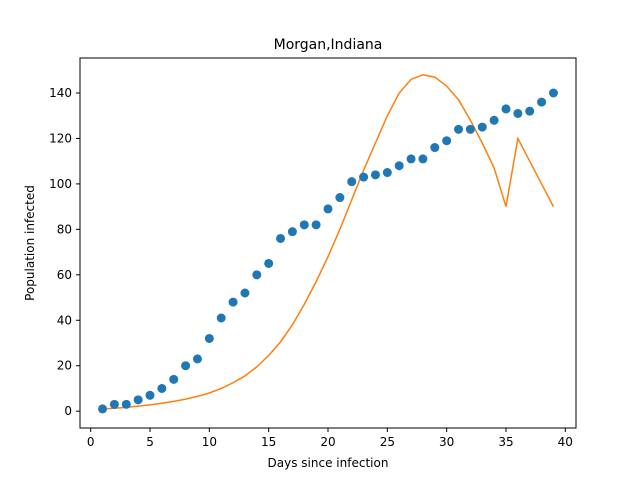 Image resolution: width=640 pixels, height=480 pixels. Describe the element at coordinates (328, 45) in the screenshot. I see `chart-title: Morgan,Indiana` at that location.